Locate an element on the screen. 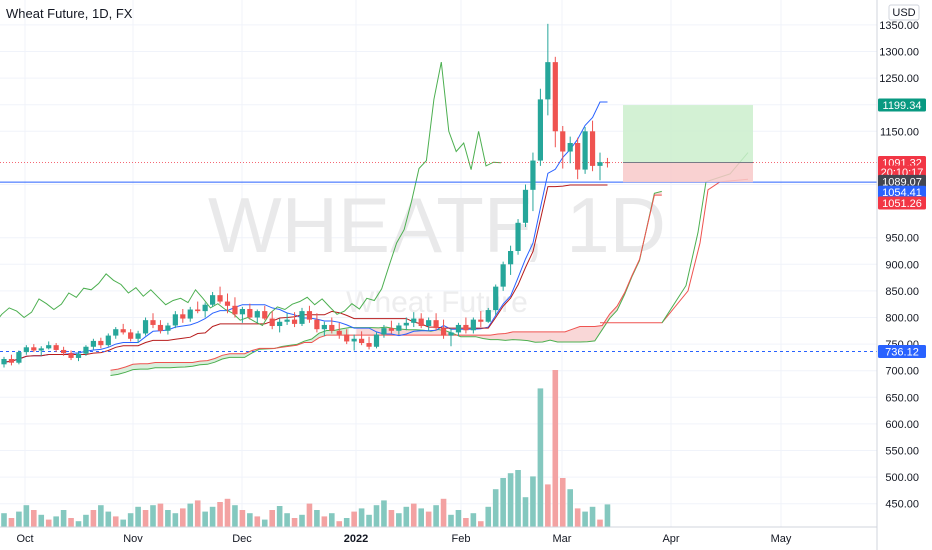 The height and width of the screenshot is (550, 932). currency-box is located at coordinates (904, 12).